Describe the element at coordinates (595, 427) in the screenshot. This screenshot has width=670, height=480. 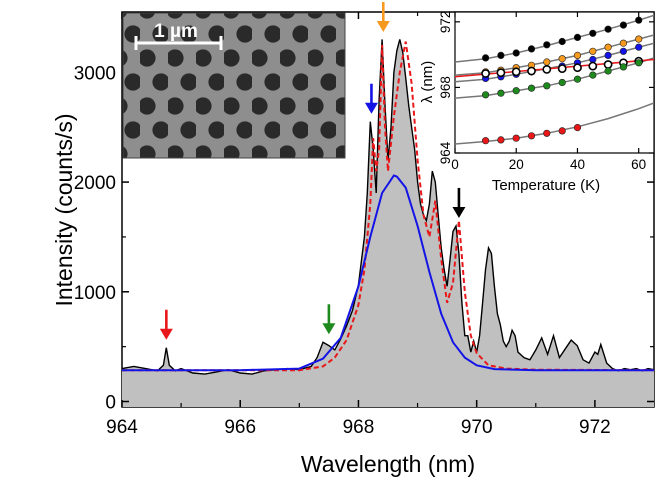
I see `x-tick-label: 972` at that location.